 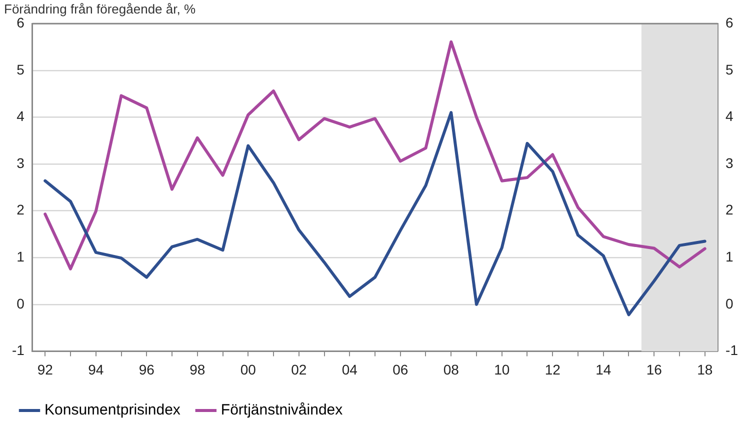 I want to click on x-tick-label: 10, so click(x=502, y=369).